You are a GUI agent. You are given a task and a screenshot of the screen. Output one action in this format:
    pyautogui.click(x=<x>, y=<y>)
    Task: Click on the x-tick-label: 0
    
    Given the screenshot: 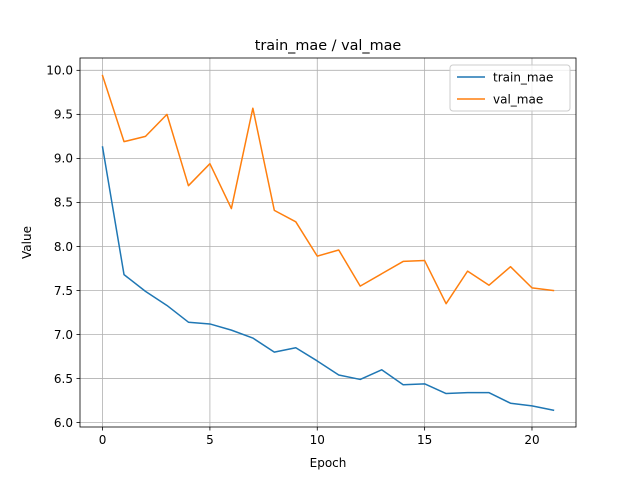 What is the action you would take?
    pyautogui.click(x=103, y=440)
    